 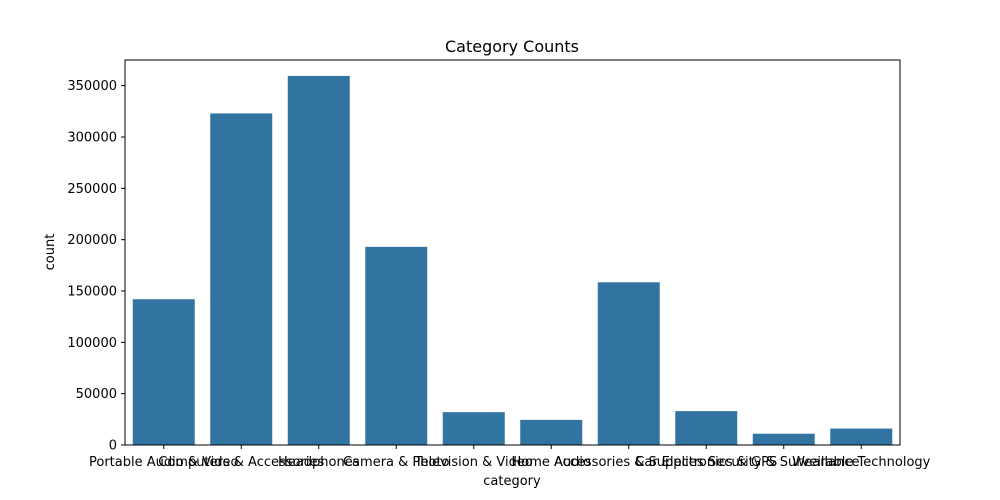 I want to click on x-tick-label: Portable Audio & Video, so click(x=164, y=462).